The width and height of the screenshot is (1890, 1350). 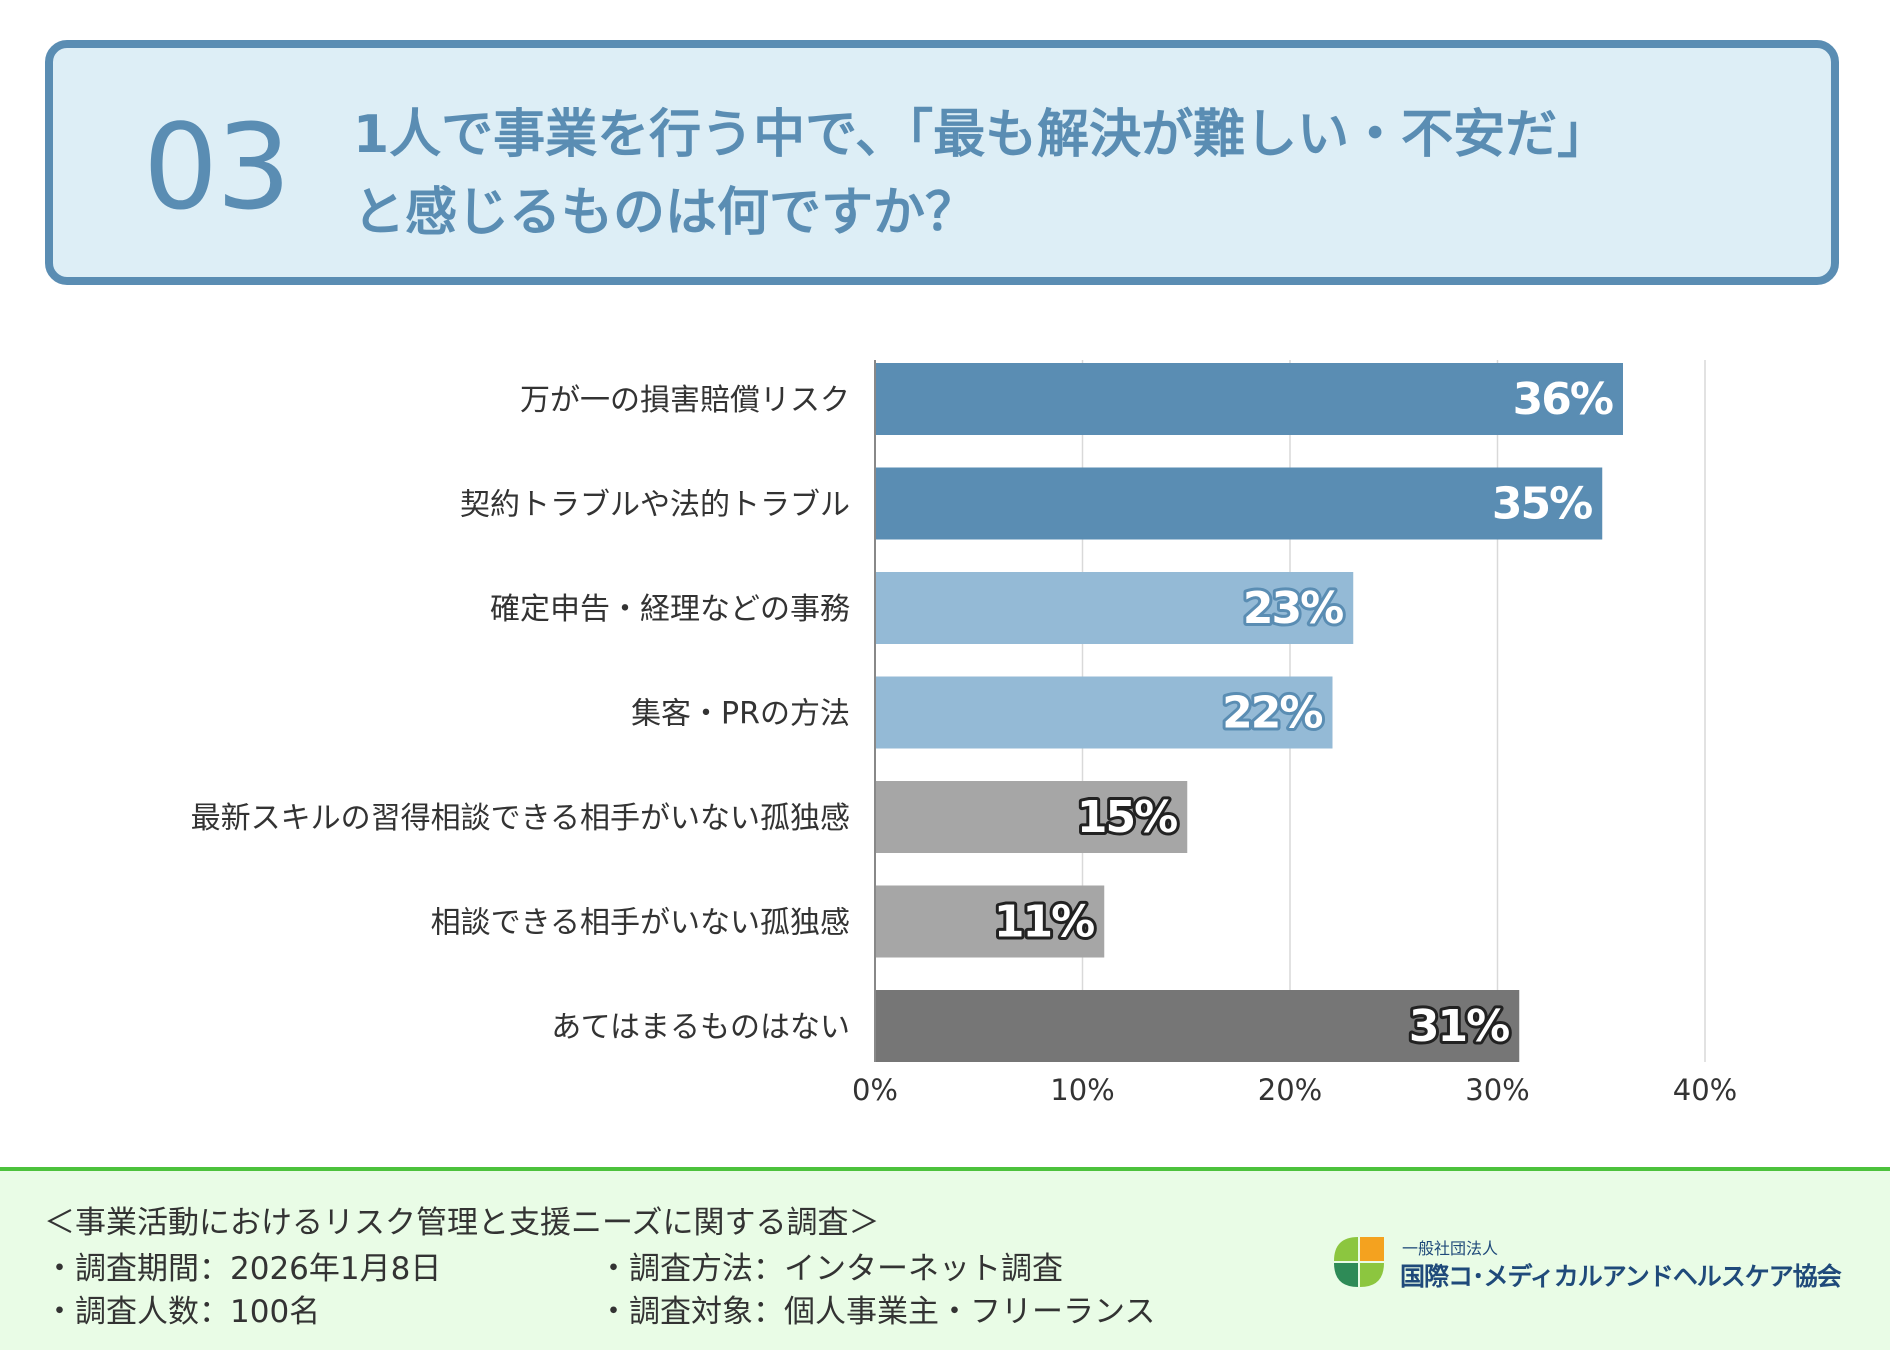 What do you see at coordinates (1542, 504) in the screenshot?
I see `data-label: 35%` at bounding box center [1542, 504].